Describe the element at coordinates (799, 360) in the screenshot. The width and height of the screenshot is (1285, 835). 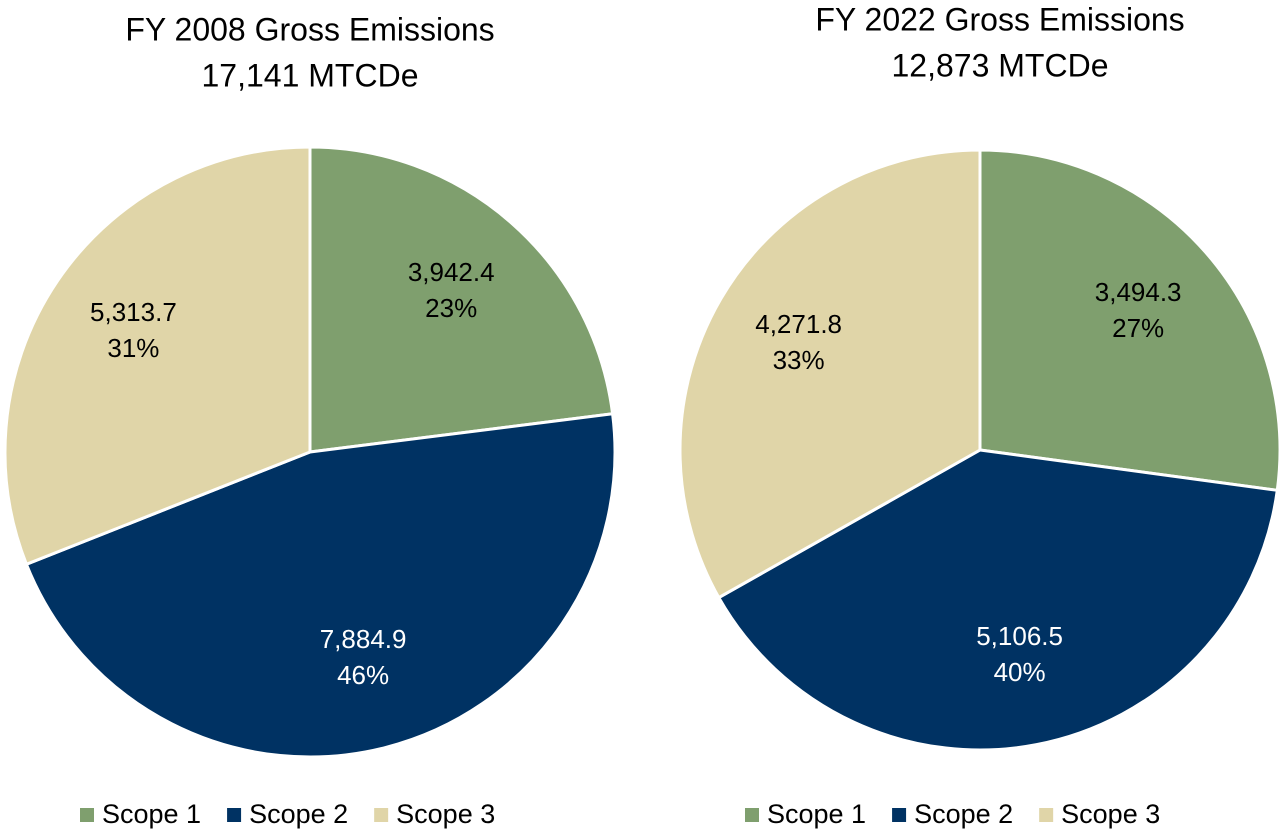
I see `data-label-percent: 33%` at that location.